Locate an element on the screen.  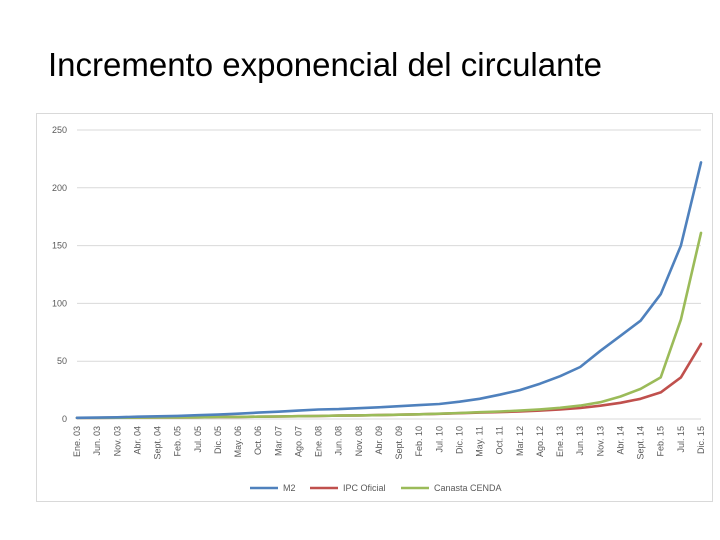
x-tick-label: May. 11 is located at coordinates (480, 441).